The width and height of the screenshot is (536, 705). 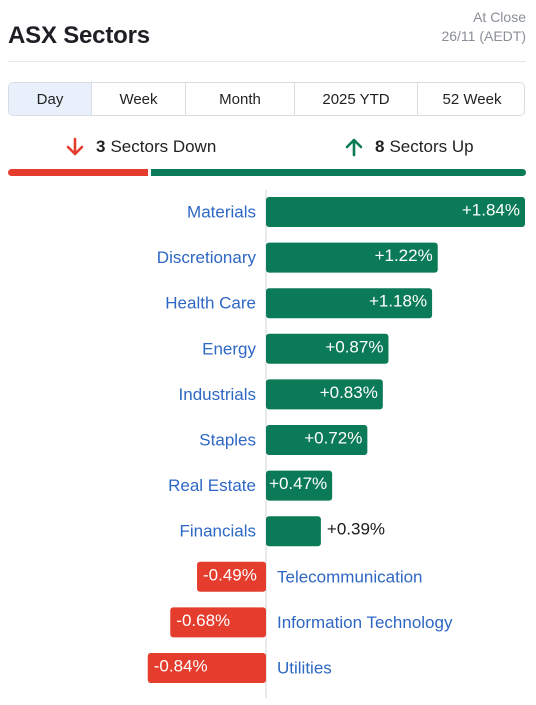 I want to click on bar-value-label: +0.83%, so click(x=349, y=392).